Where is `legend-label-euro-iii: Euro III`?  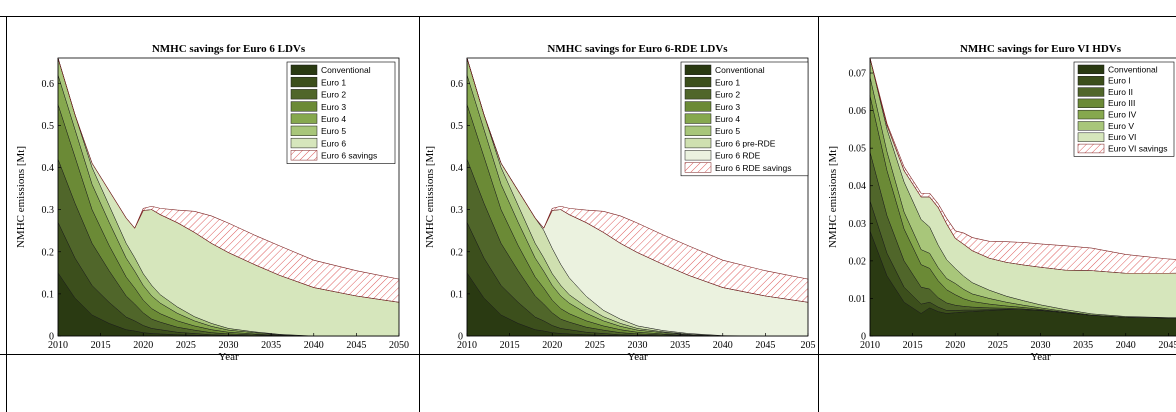 legend-label-euro-iii: Euro III is located at coordinates (1121, 103).